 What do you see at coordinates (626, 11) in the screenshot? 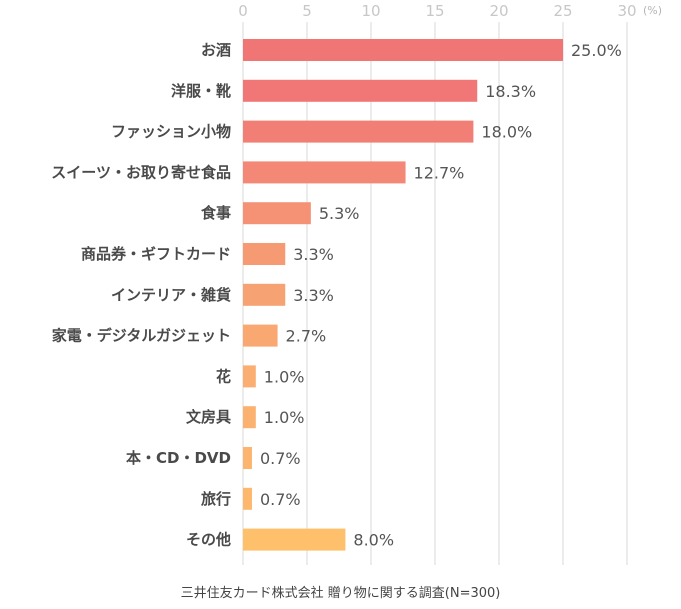
I see `x-tick-label: 30` at bounding box center [626, 11].